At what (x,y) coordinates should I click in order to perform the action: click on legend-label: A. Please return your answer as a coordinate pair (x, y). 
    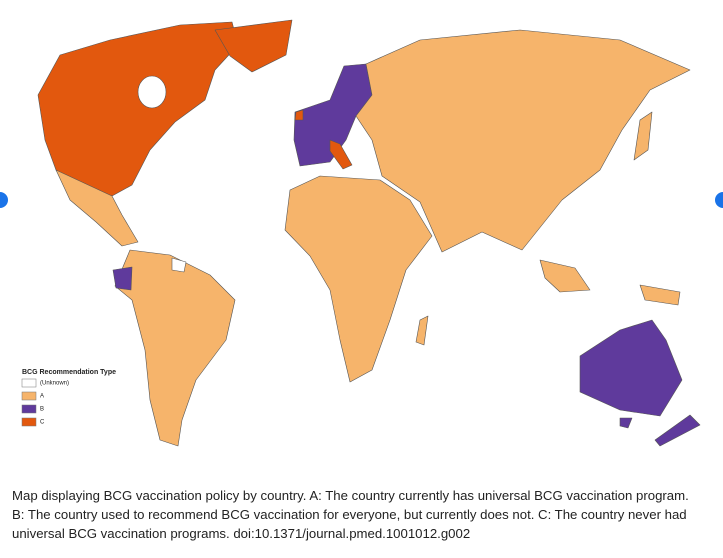
    Looking at the image, I should click on (42, 397).